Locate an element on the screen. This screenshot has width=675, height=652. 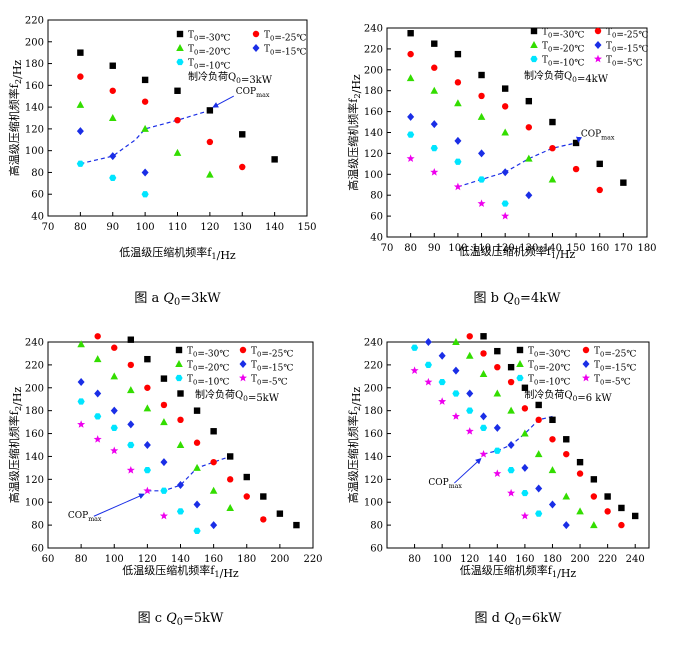
figure-caption: 图 c Q0=5kW is located at coordinates (181, 619).